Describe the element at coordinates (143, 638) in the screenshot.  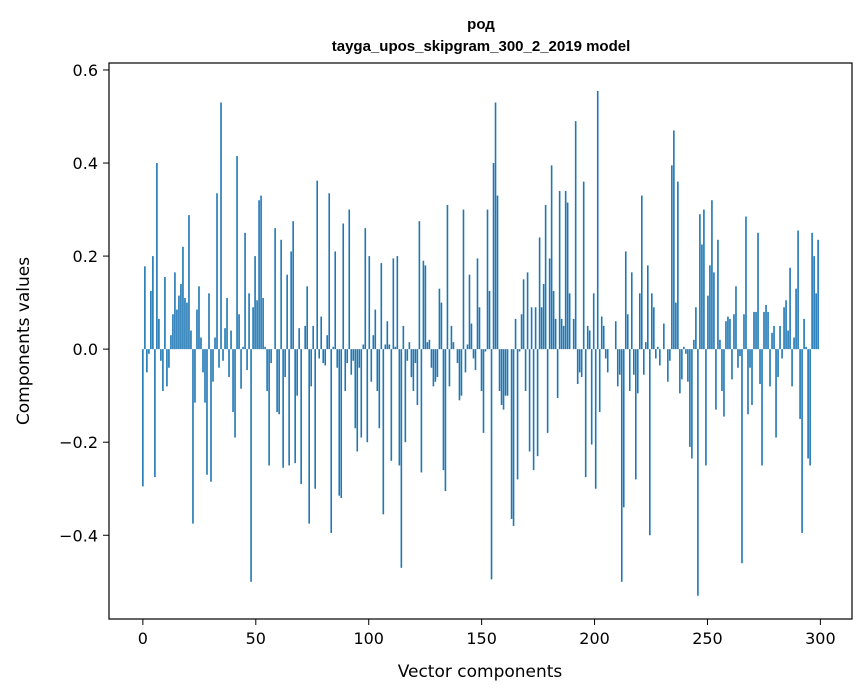
I see `x-tick-label: 0` at that location.